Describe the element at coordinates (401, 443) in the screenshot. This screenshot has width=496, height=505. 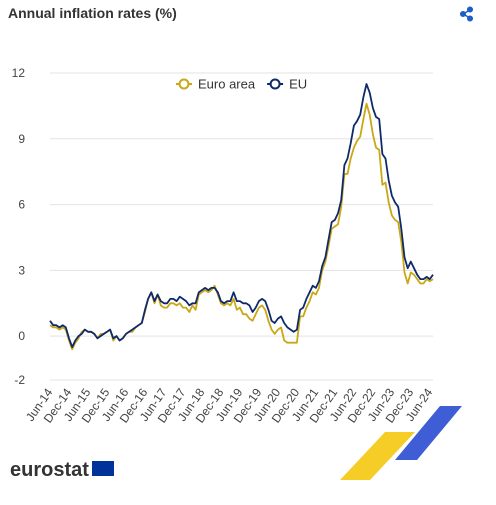
I see `decoration` at that location.